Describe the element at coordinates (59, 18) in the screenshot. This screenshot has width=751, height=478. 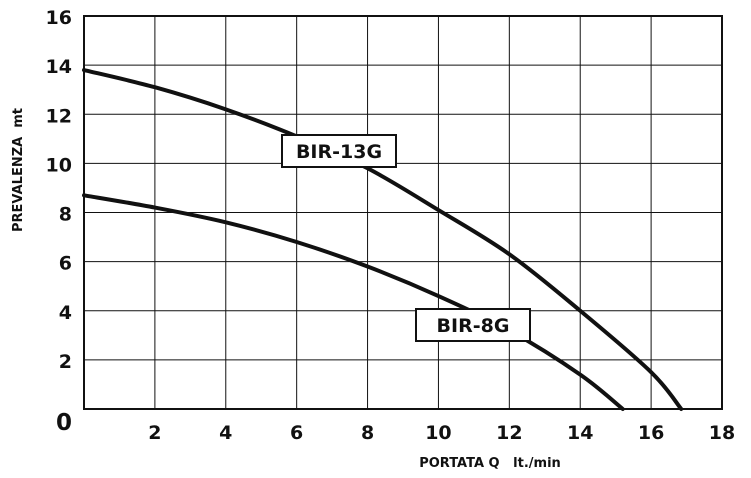
I see `y-tick-label: 16` at that location.